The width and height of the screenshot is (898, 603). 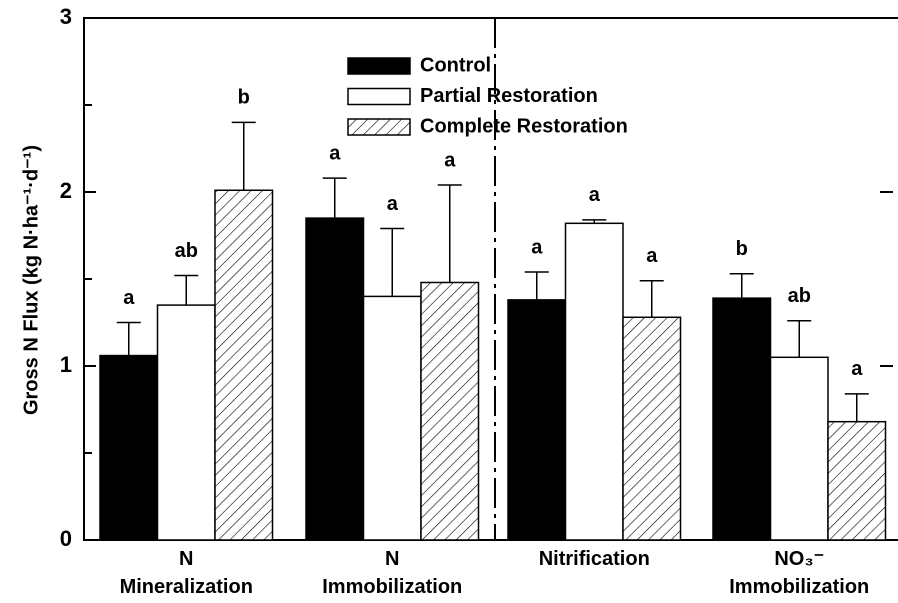 I want to click on x-tick-label: N Mineralization, so click(x=186, y=573).